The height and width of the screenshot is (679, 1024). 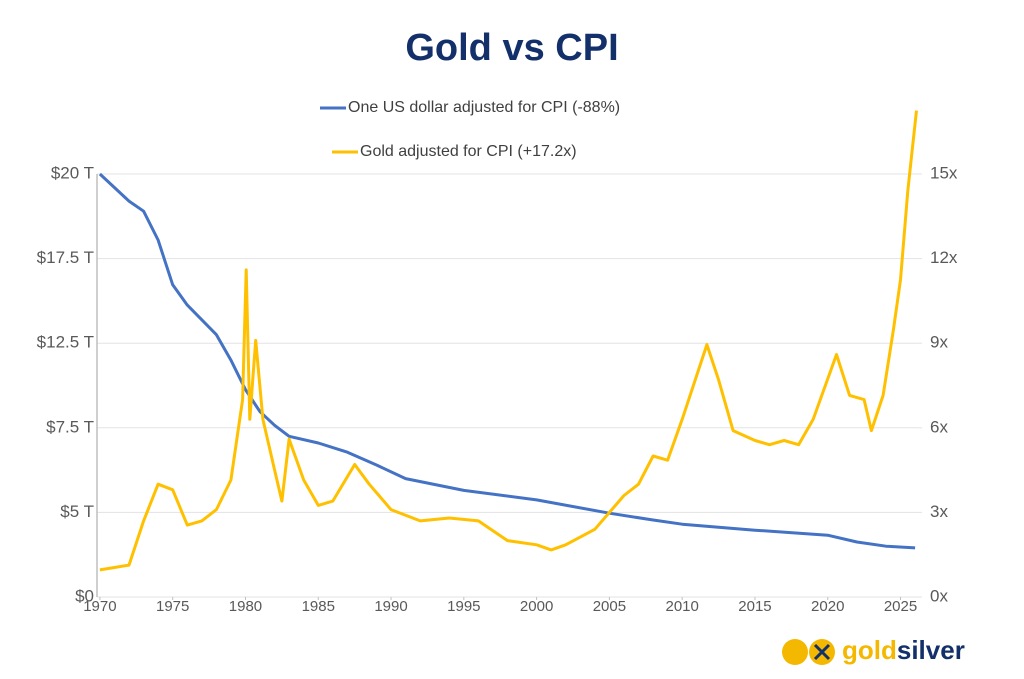 What do you see at coordinates (939, 511) in the screenshot?
I see `y2-tick-label: 3x` at bounding box center [939, 511].